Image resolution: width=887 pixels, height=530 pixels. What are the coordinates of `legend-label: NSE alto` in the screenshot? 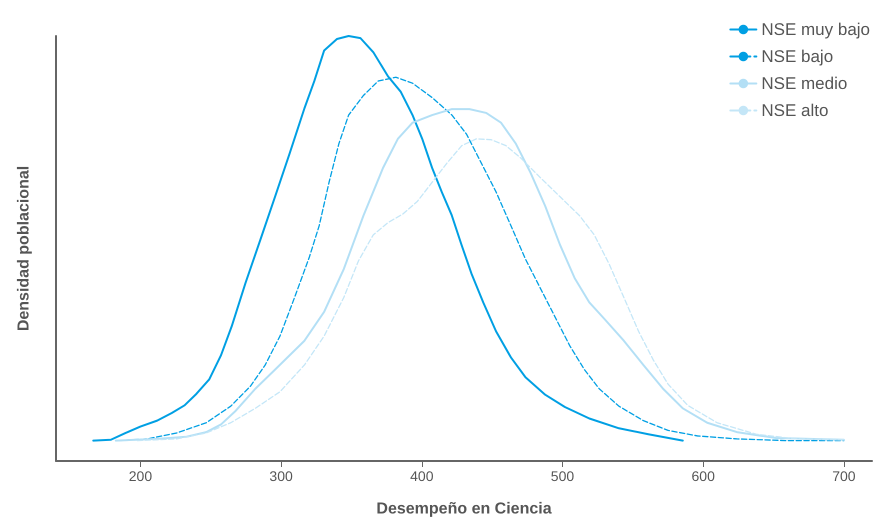 It's located at (794, 110).